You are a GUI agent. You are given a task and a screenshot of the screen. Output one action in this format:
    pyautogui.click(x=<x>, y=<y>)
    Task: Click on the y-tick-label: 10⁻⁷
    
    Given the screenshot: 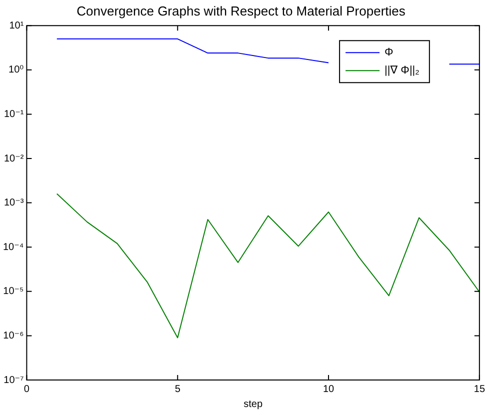 What is the action you would take?
    pyautogui.click(x=14, y=380)
    